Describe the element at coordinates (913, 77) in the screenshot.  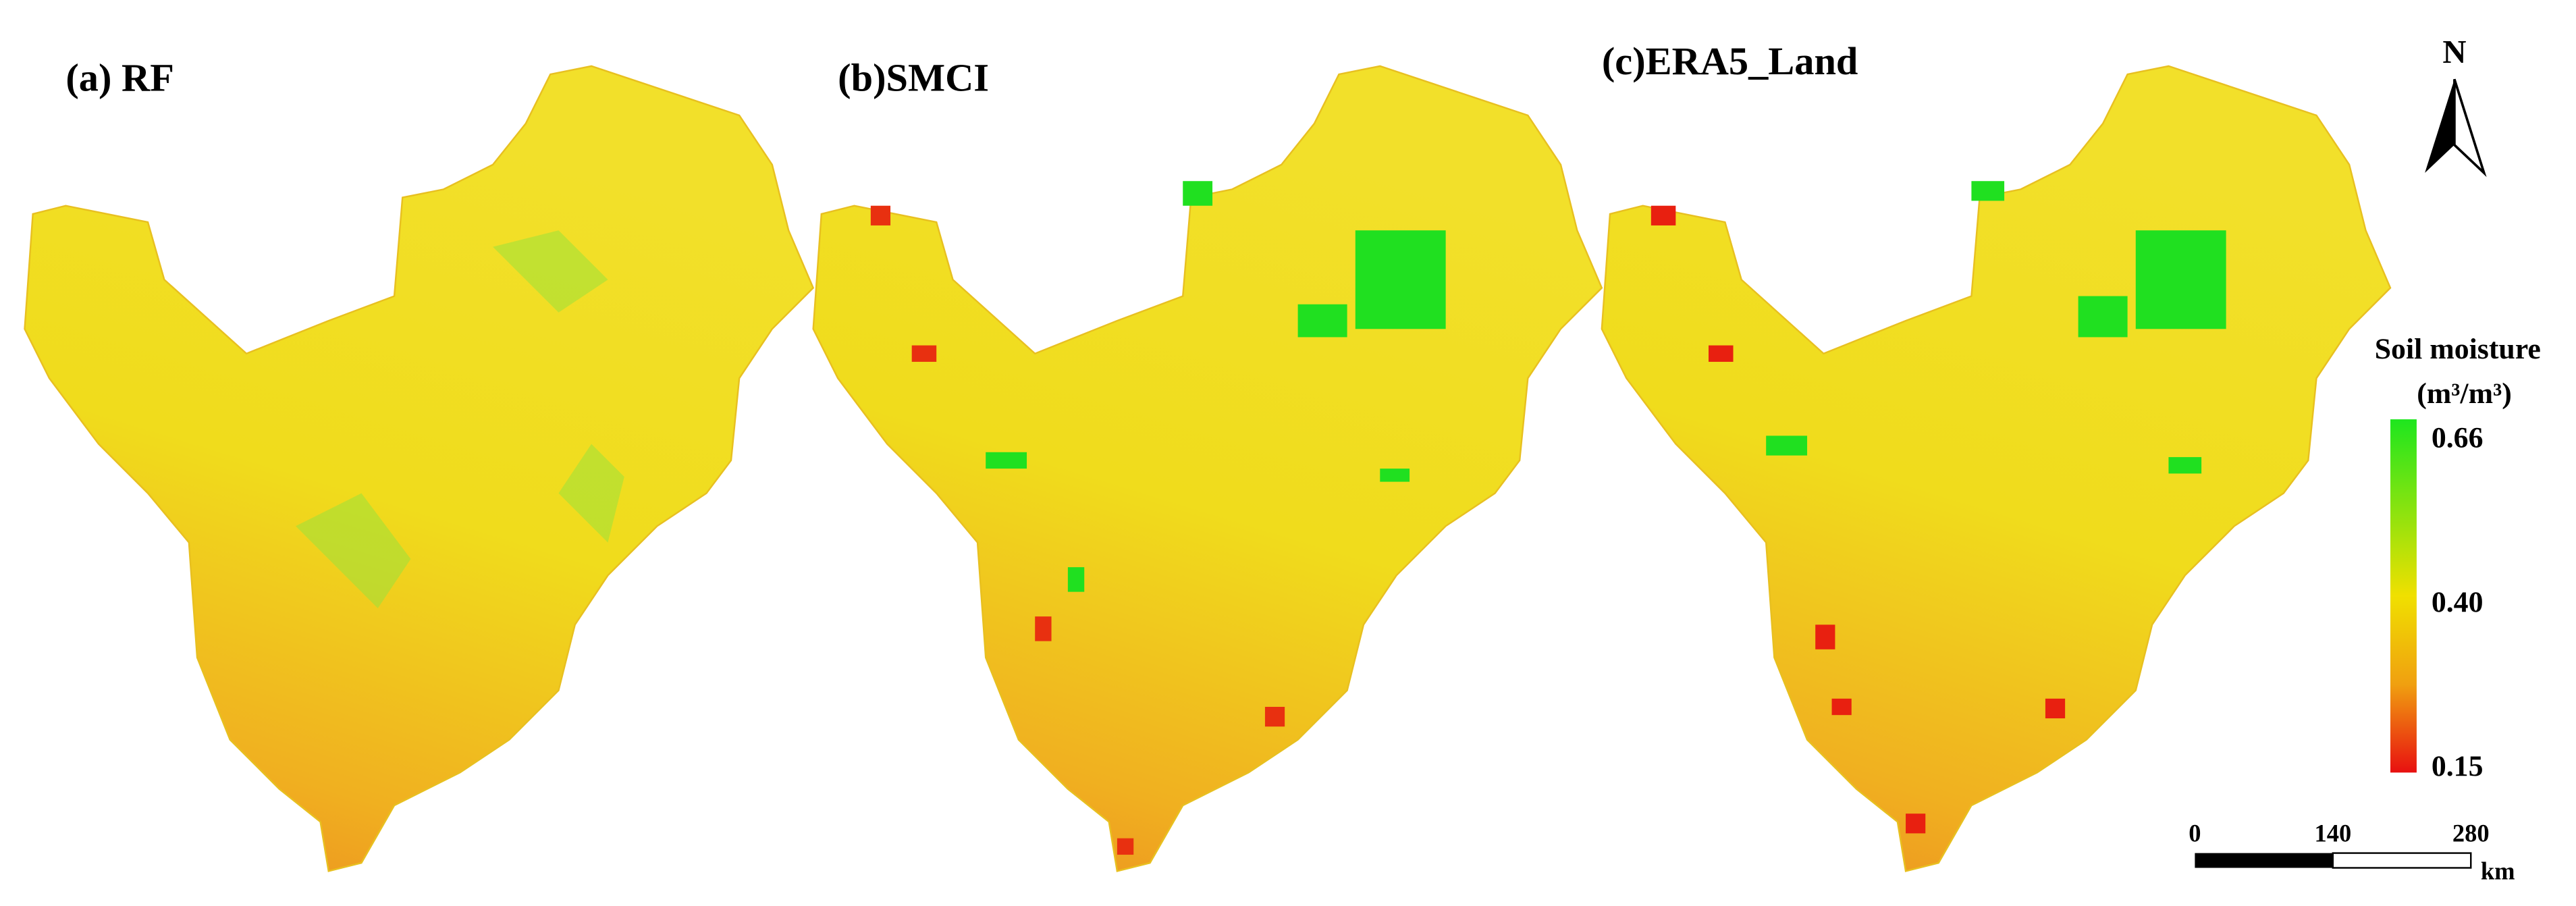
I see `panel-title: (b)SMCI` at that location.